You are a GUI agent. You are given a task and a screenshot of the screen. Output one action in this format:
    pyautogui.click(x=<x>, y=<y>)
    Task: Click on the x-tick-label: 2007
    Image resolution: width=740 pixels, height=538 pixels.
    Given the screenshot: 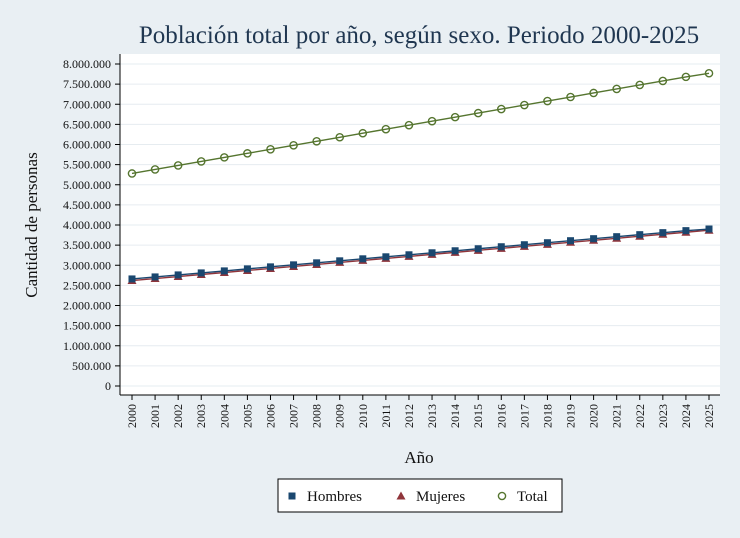 What is the action you would take?
    pyautogui.click(x=294, y=416)
    